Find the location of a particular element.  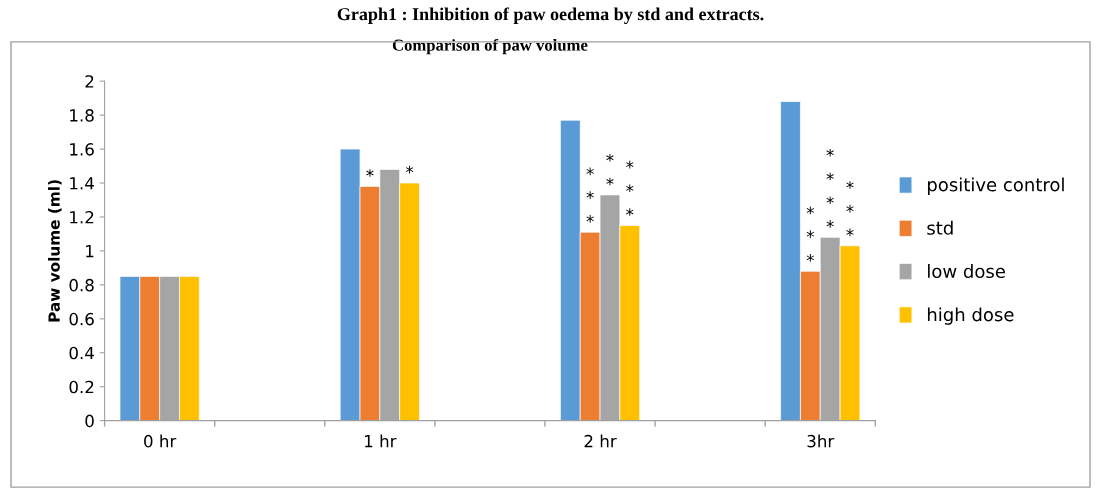

y-tick-label: 1.4 is located at coordinates (82, 183).